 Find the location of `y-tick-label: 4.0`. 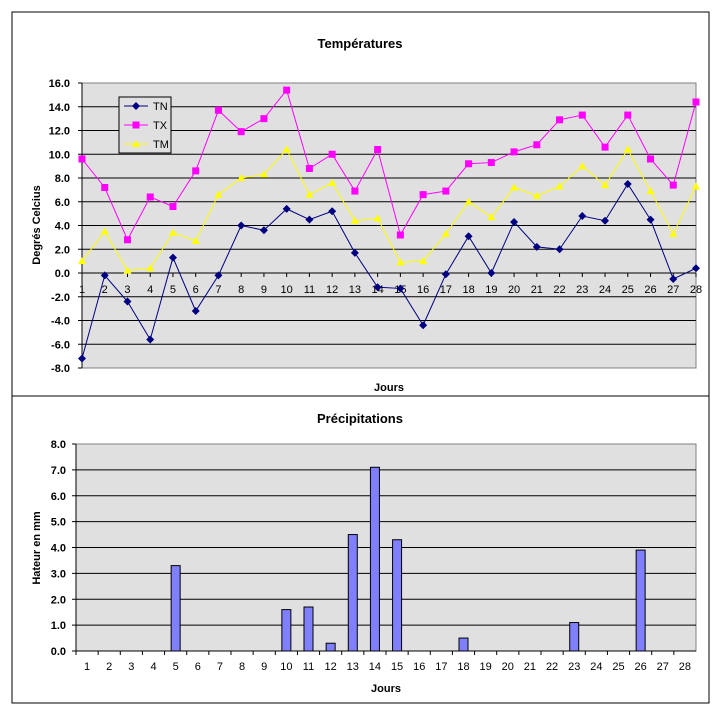

y-tick-label: 4.0 is located at coordinates (58, 549).